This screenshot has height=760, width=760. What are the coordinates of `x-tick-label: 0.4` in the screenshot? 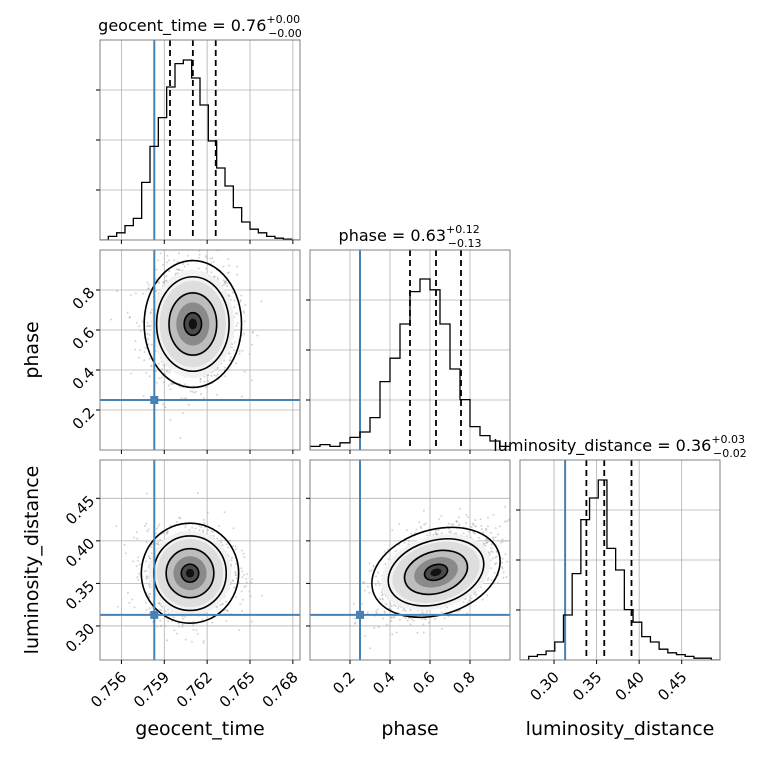 It's located at (384, 683).